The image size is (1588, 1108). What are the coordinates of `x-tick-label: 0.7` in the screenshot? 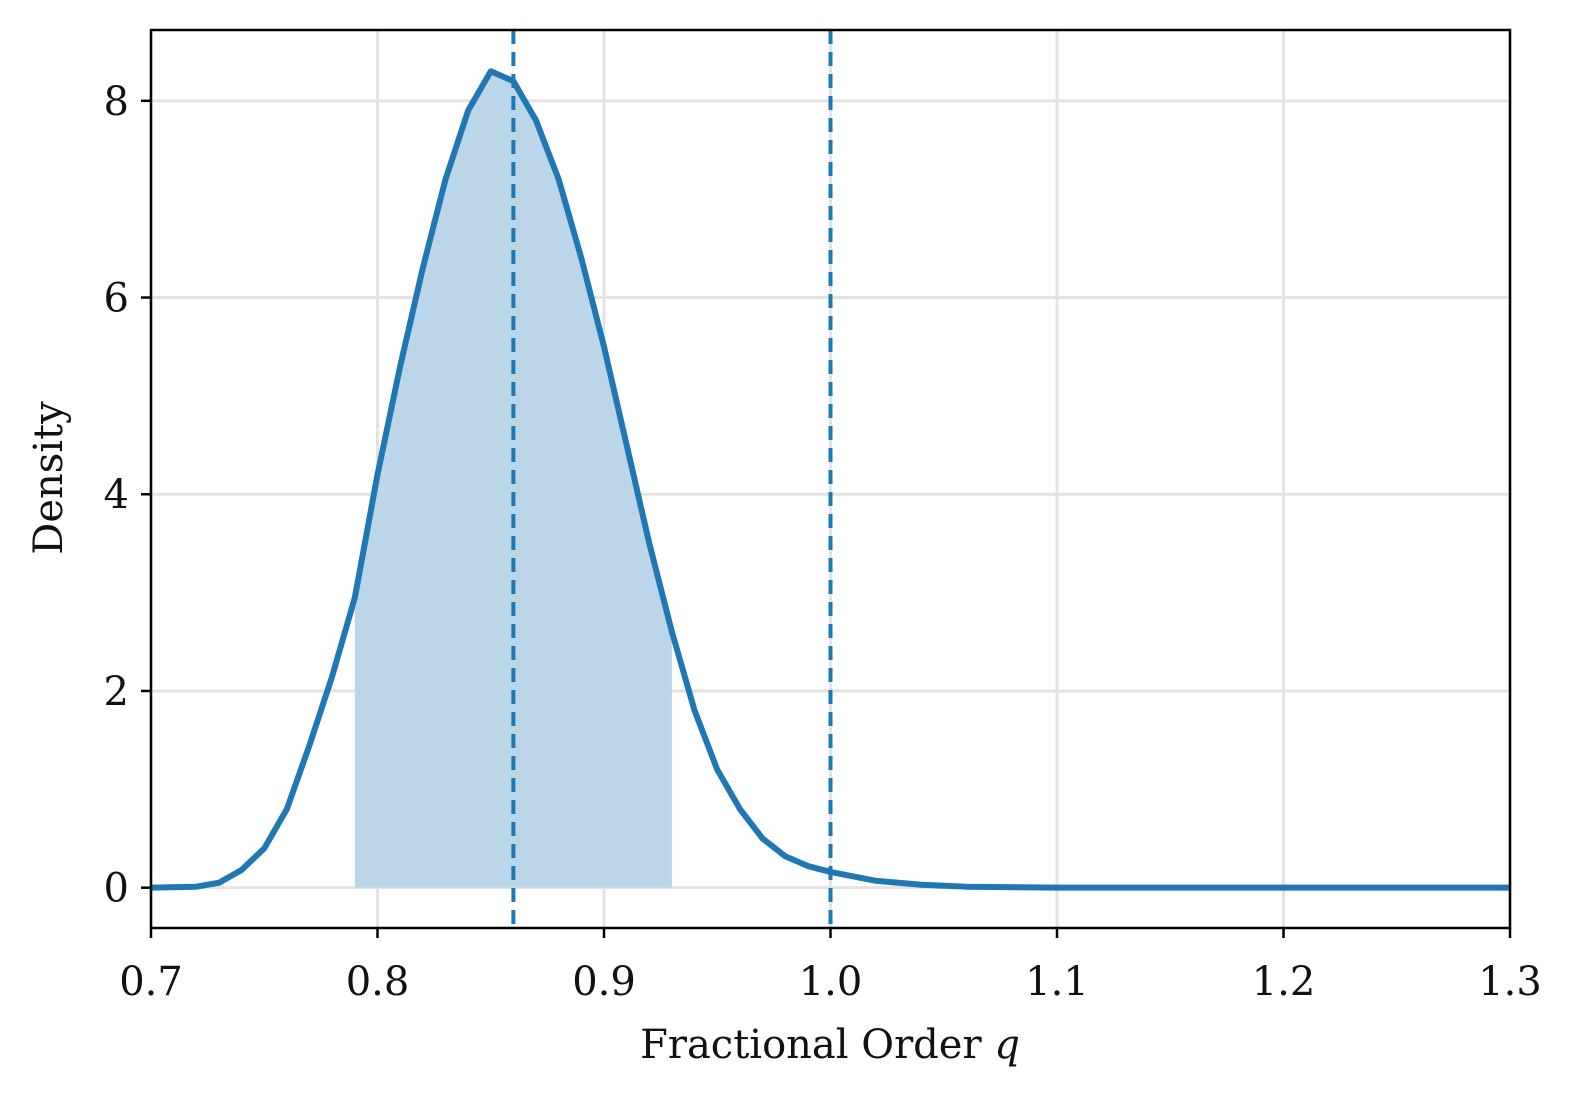 It's located at (151, 982).